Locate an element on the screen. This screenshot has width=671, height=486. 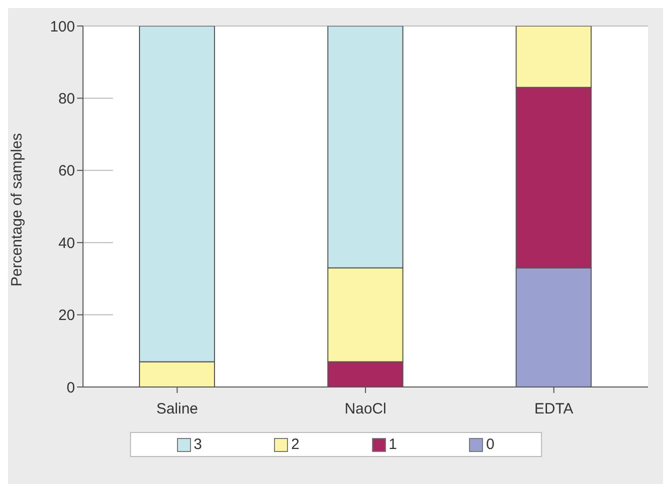
legend-label: 1 is located at coordinates (392, 444).